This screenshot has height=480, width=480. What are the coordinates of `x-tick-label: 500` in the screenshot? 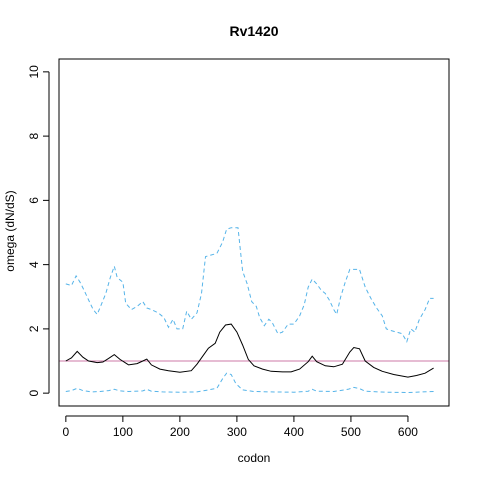 It's located at (351, 432).